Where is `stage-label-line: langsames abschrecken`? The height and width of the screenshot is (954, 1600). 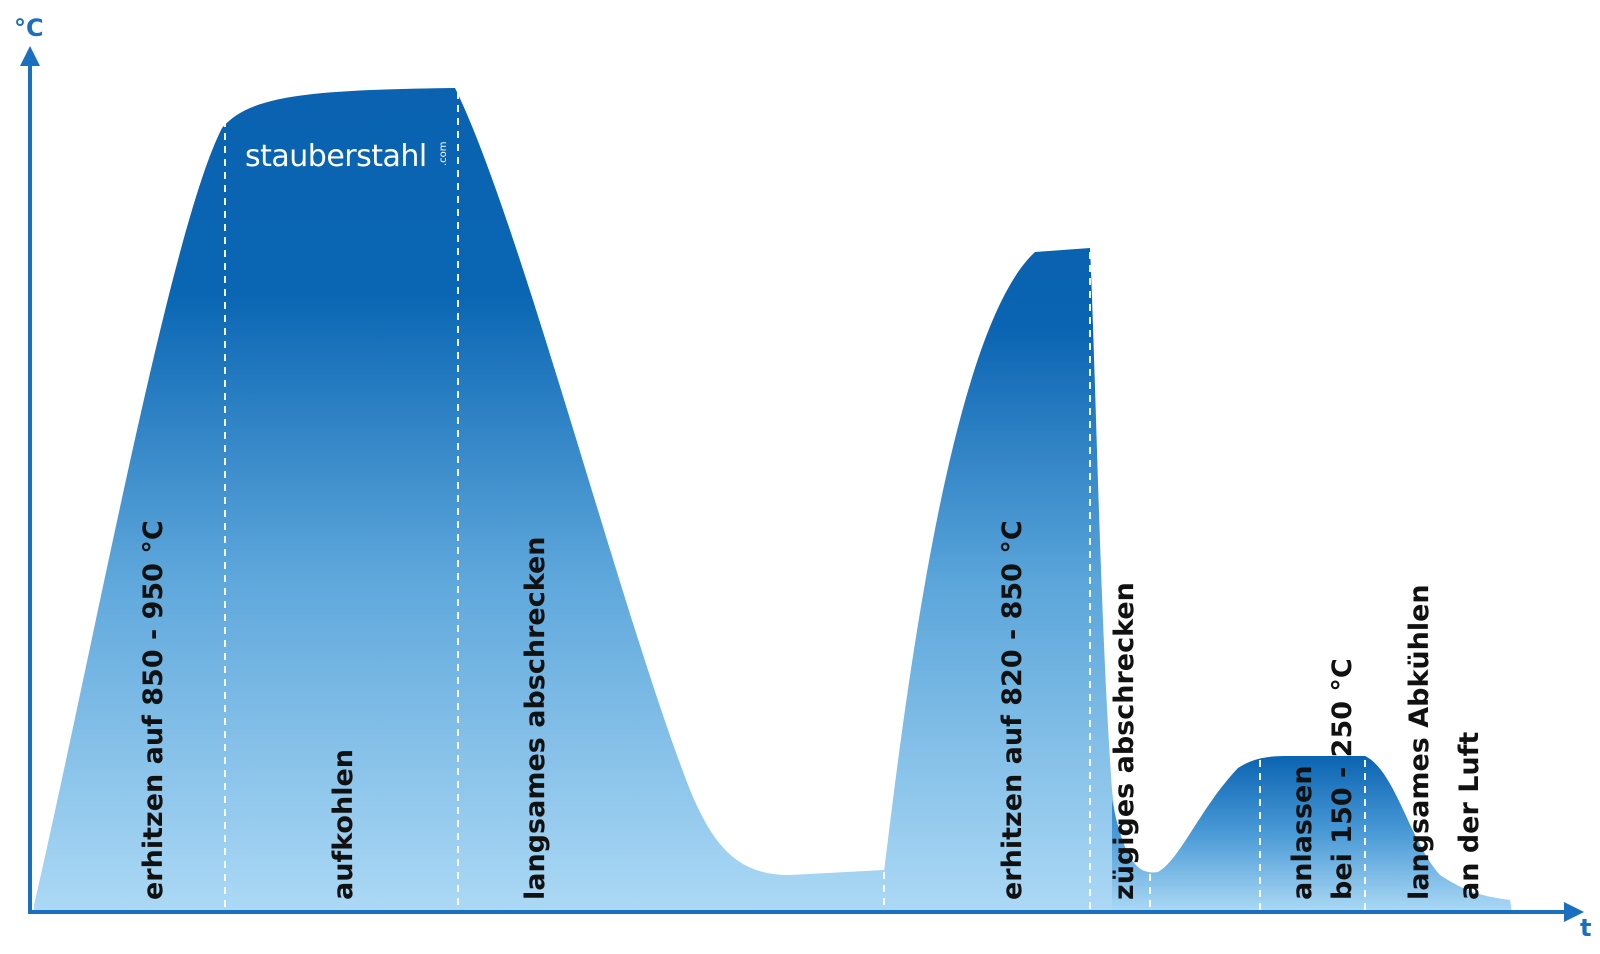 stage-label-line: langsames abschrecken is located at coordinates (535, 718).